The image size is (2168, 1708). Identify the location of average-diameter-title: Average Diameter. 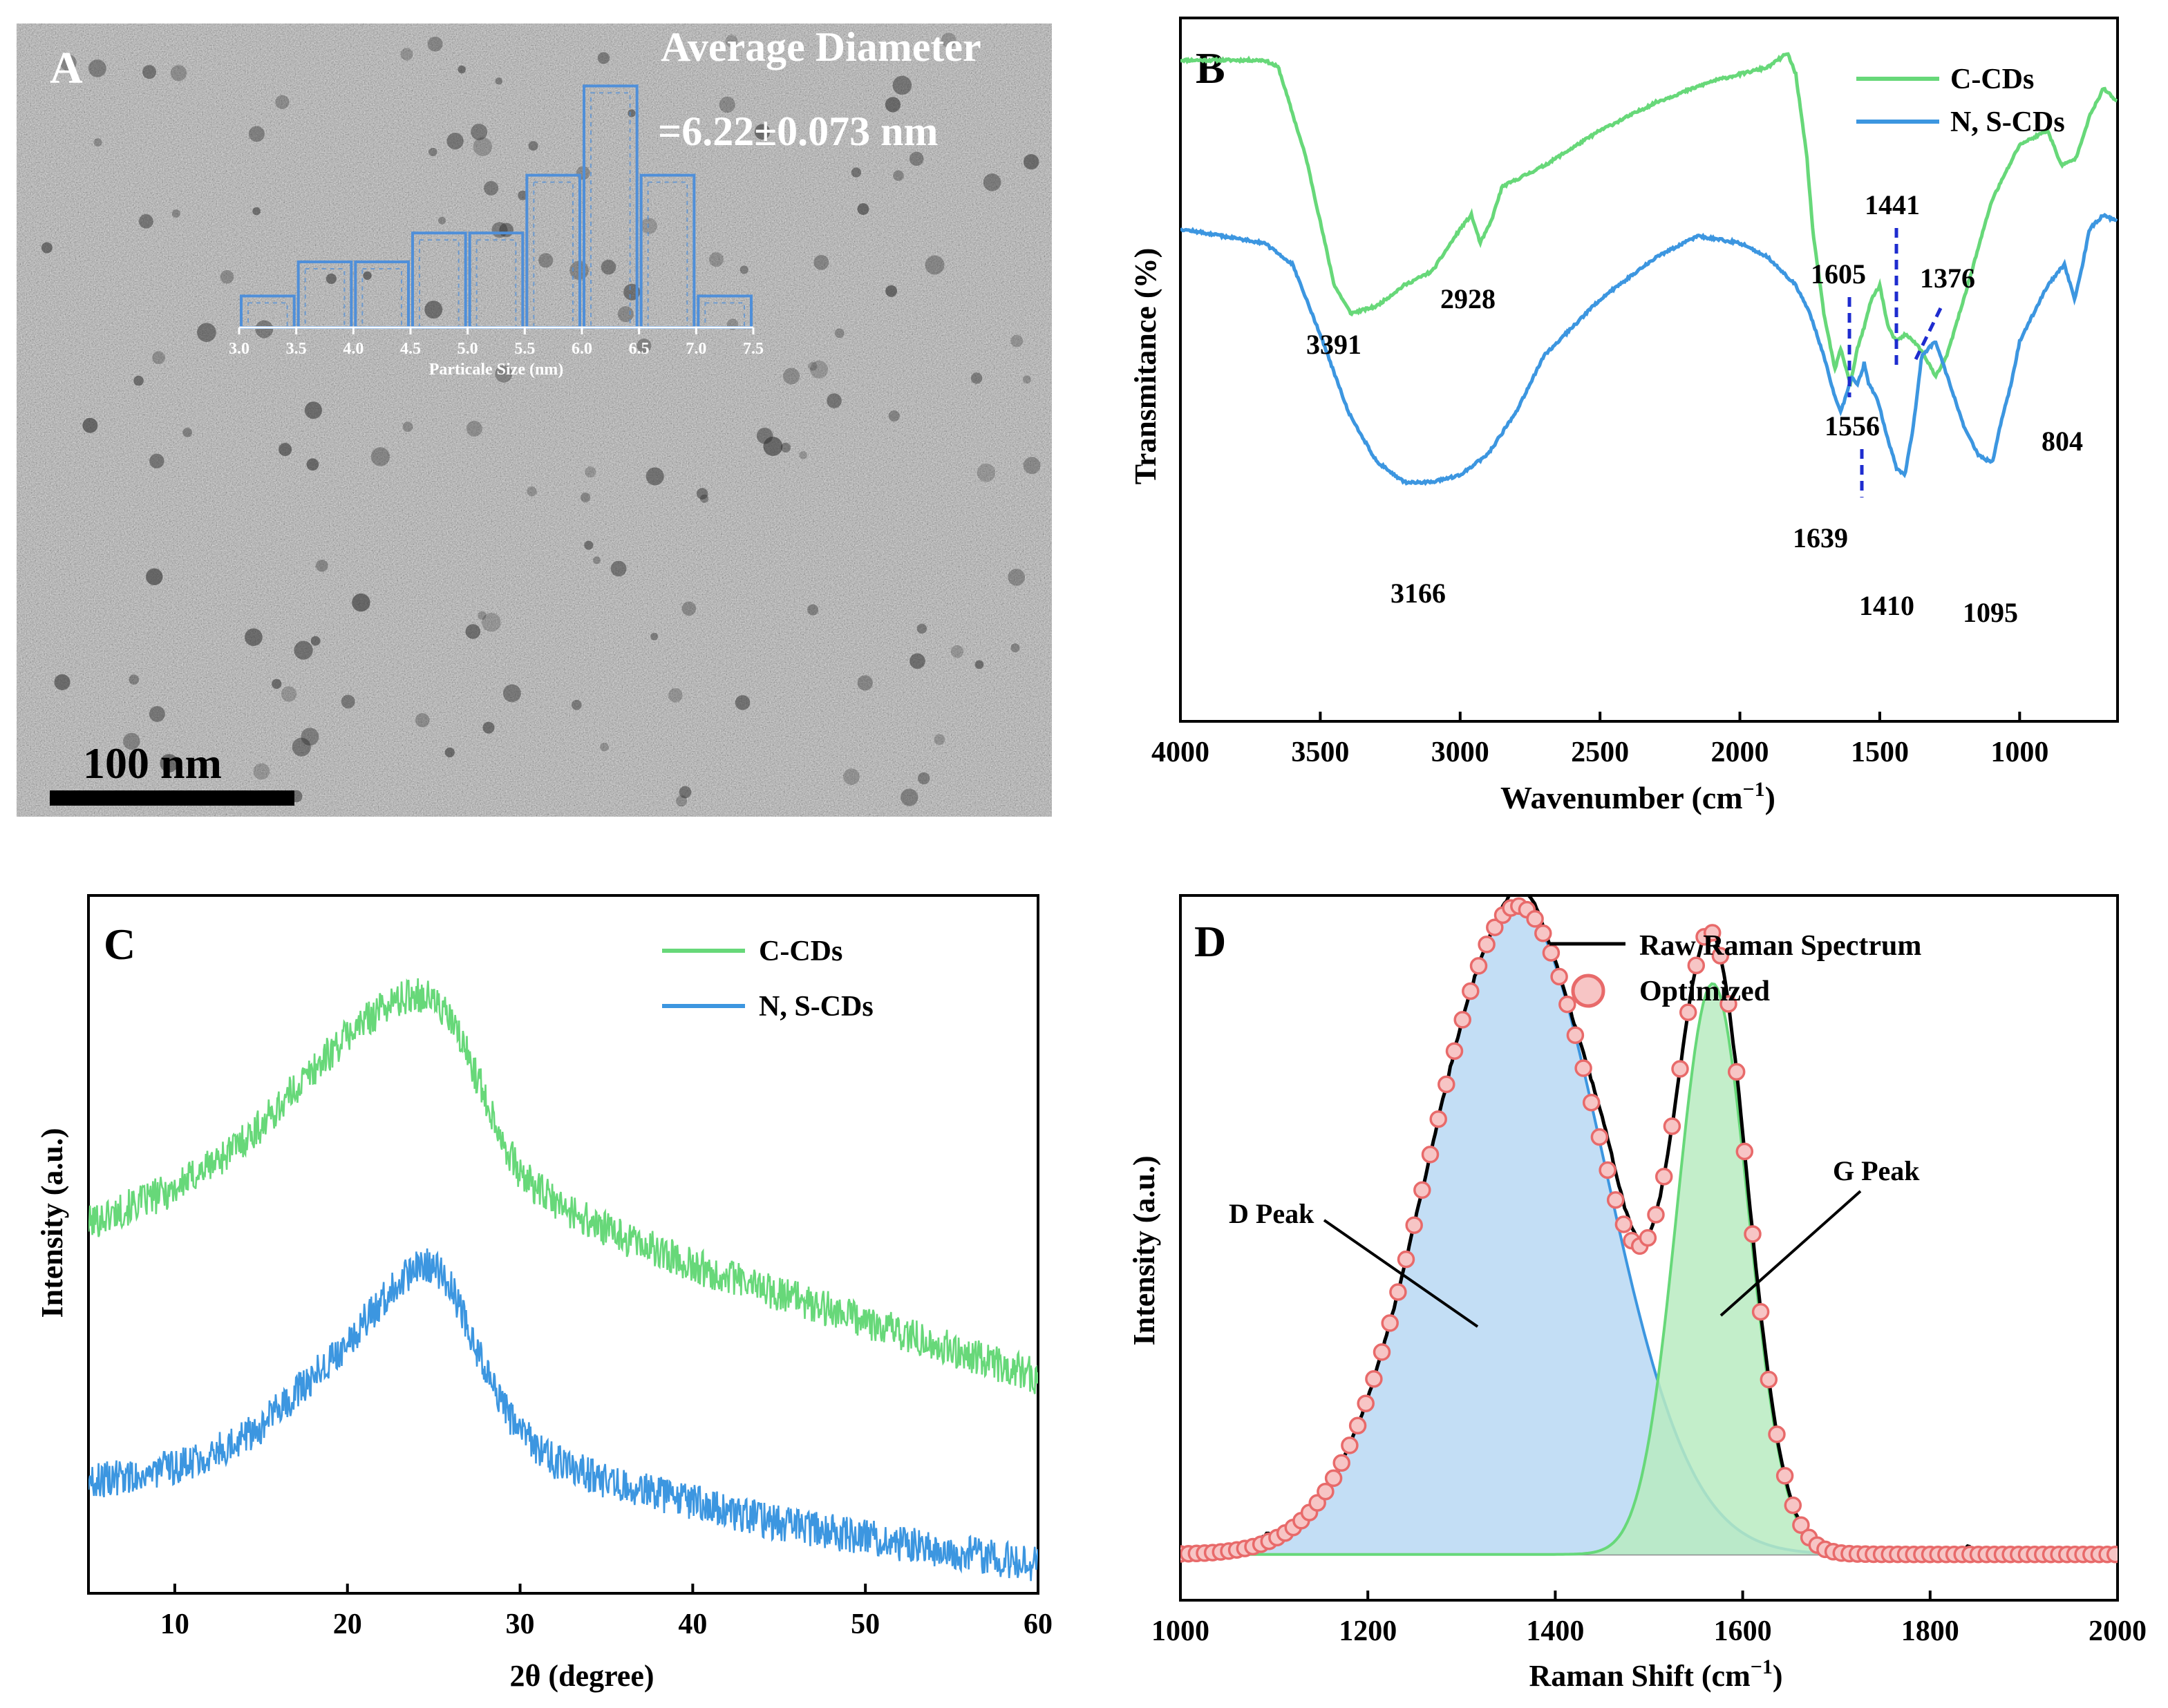
(821, 47).